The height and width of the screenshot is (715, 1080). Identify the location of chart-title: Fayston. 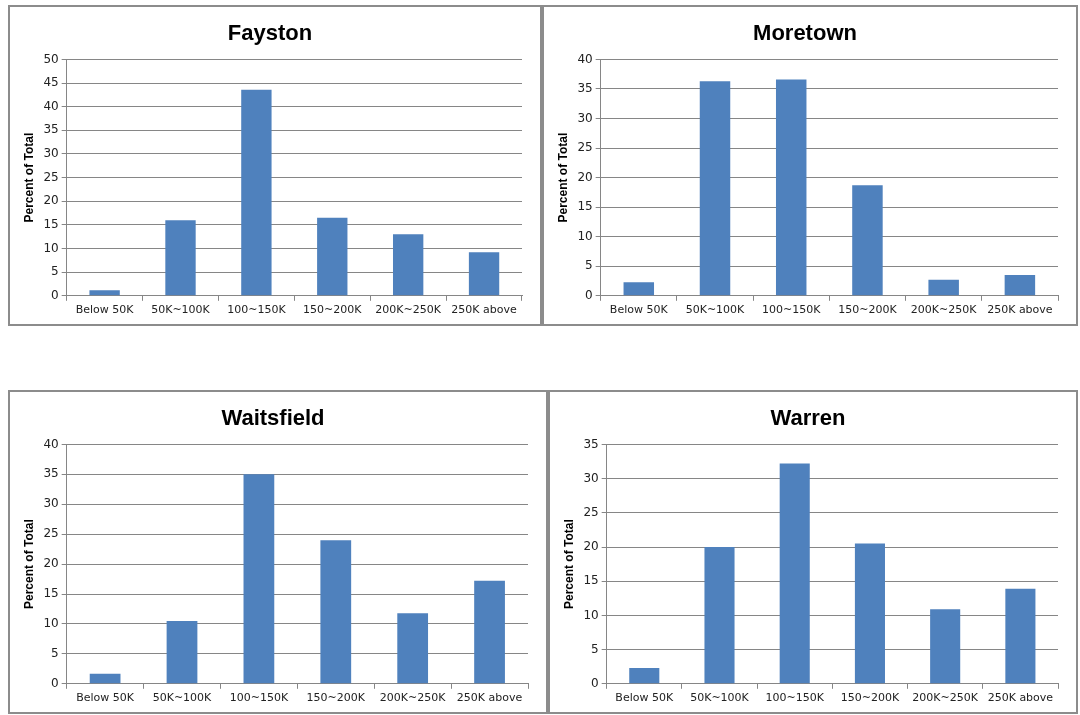
(270, 33).